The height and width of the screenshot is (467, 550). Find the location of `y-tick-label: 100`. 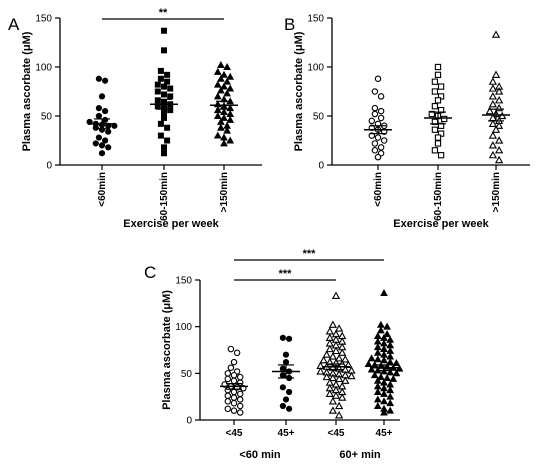

y-tick-label: 100 is located at coordinates (43, 68).